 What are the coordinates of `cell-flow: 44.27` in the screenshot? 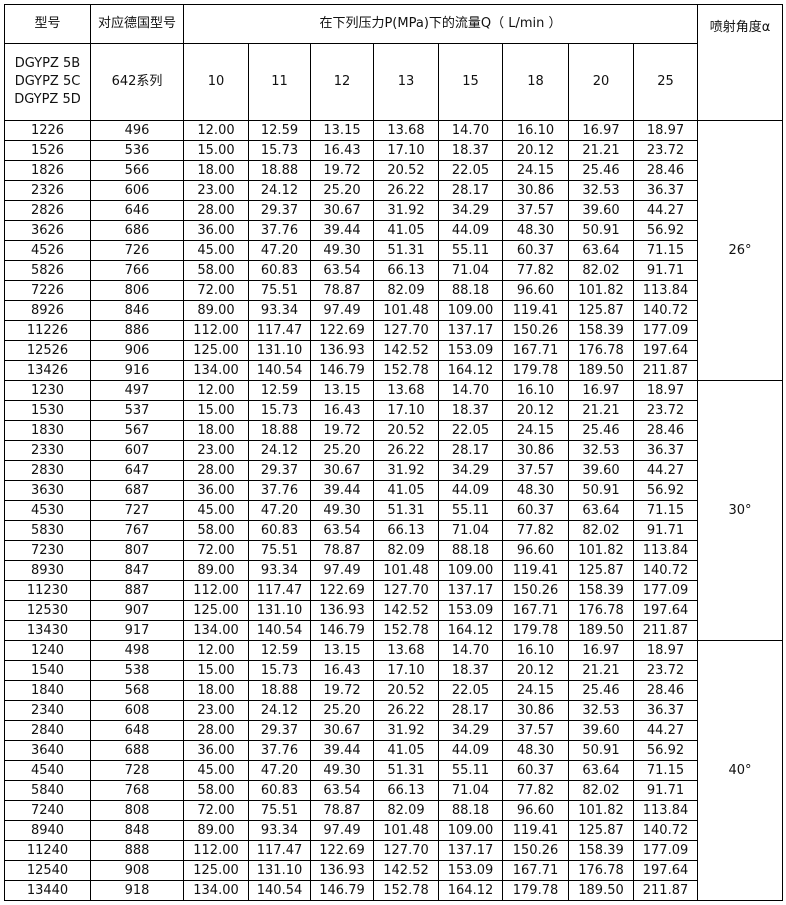 It's located at (665, 470).